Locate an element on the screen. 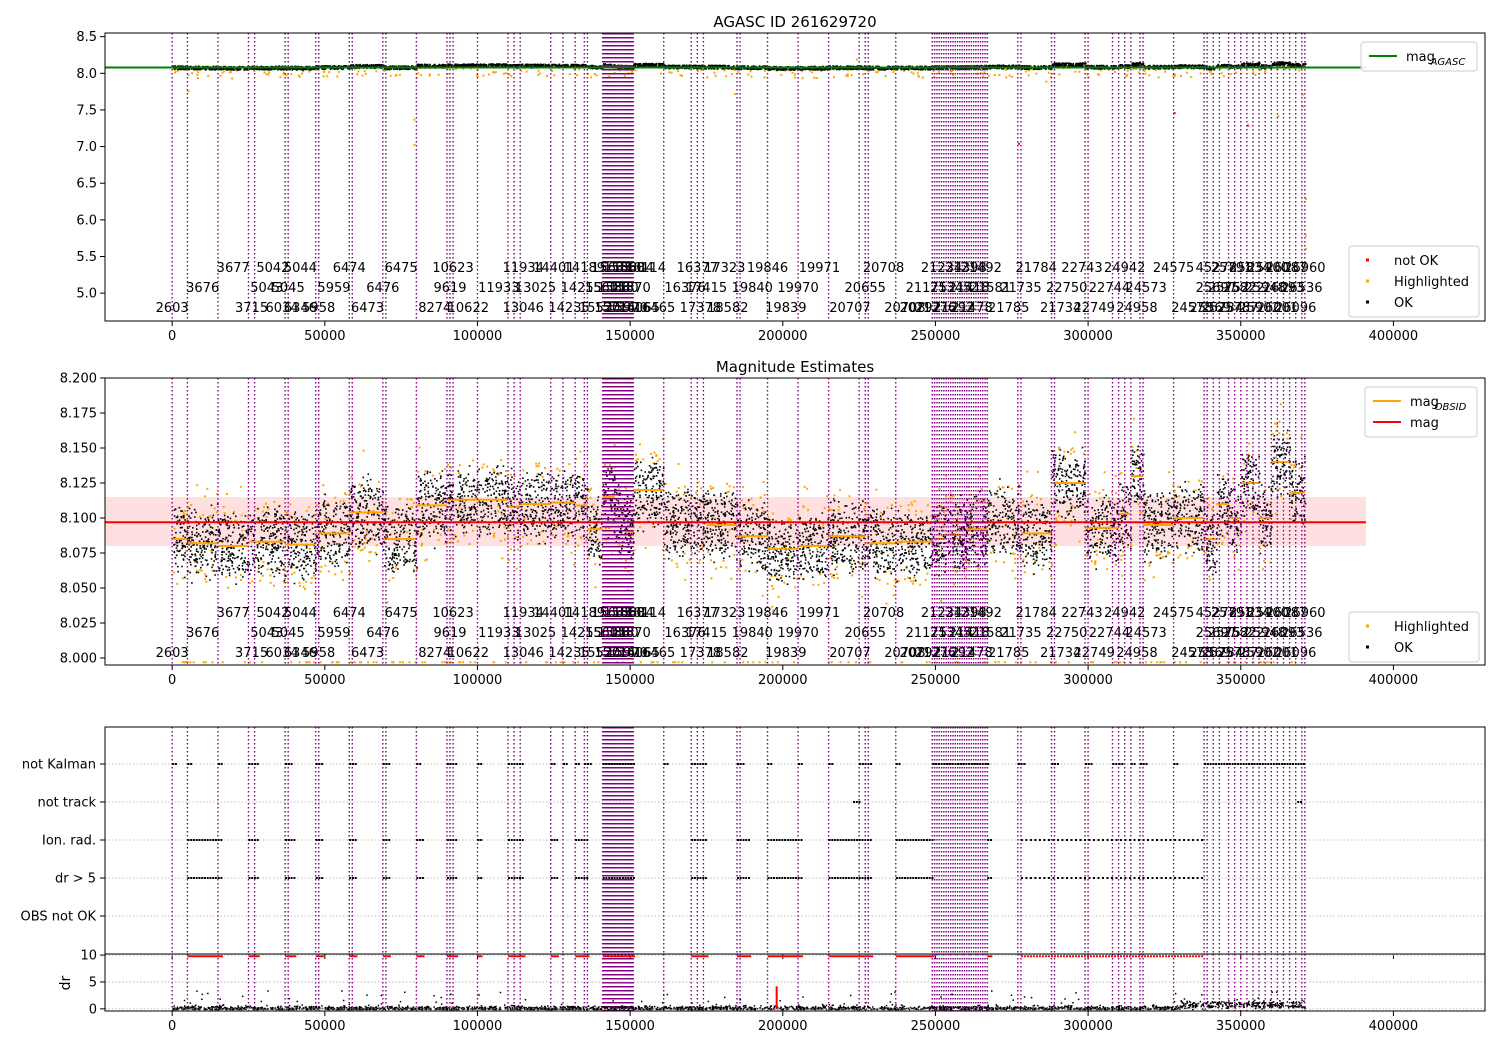  obsid-label: 26087 is located at coordinates (1286, 268).